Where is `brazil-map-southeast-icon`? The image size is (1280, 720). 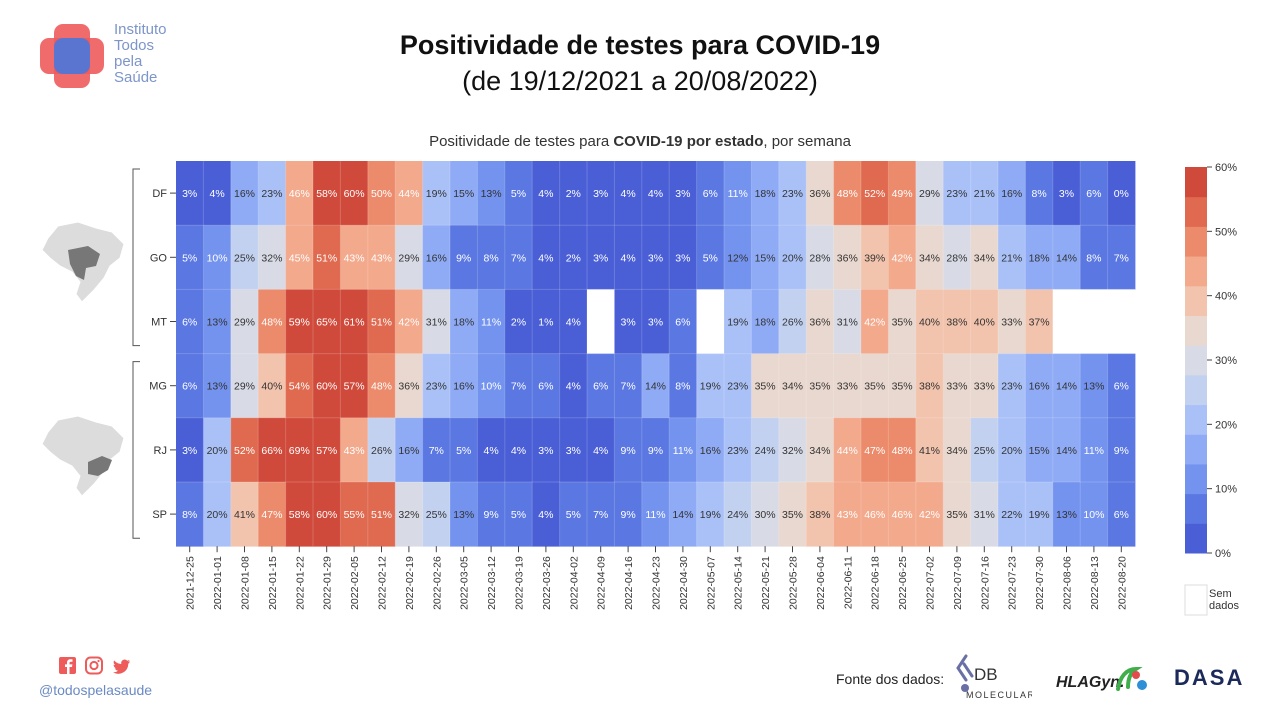 brazil-map-southeast-icon is located at coordinates (83, 456).